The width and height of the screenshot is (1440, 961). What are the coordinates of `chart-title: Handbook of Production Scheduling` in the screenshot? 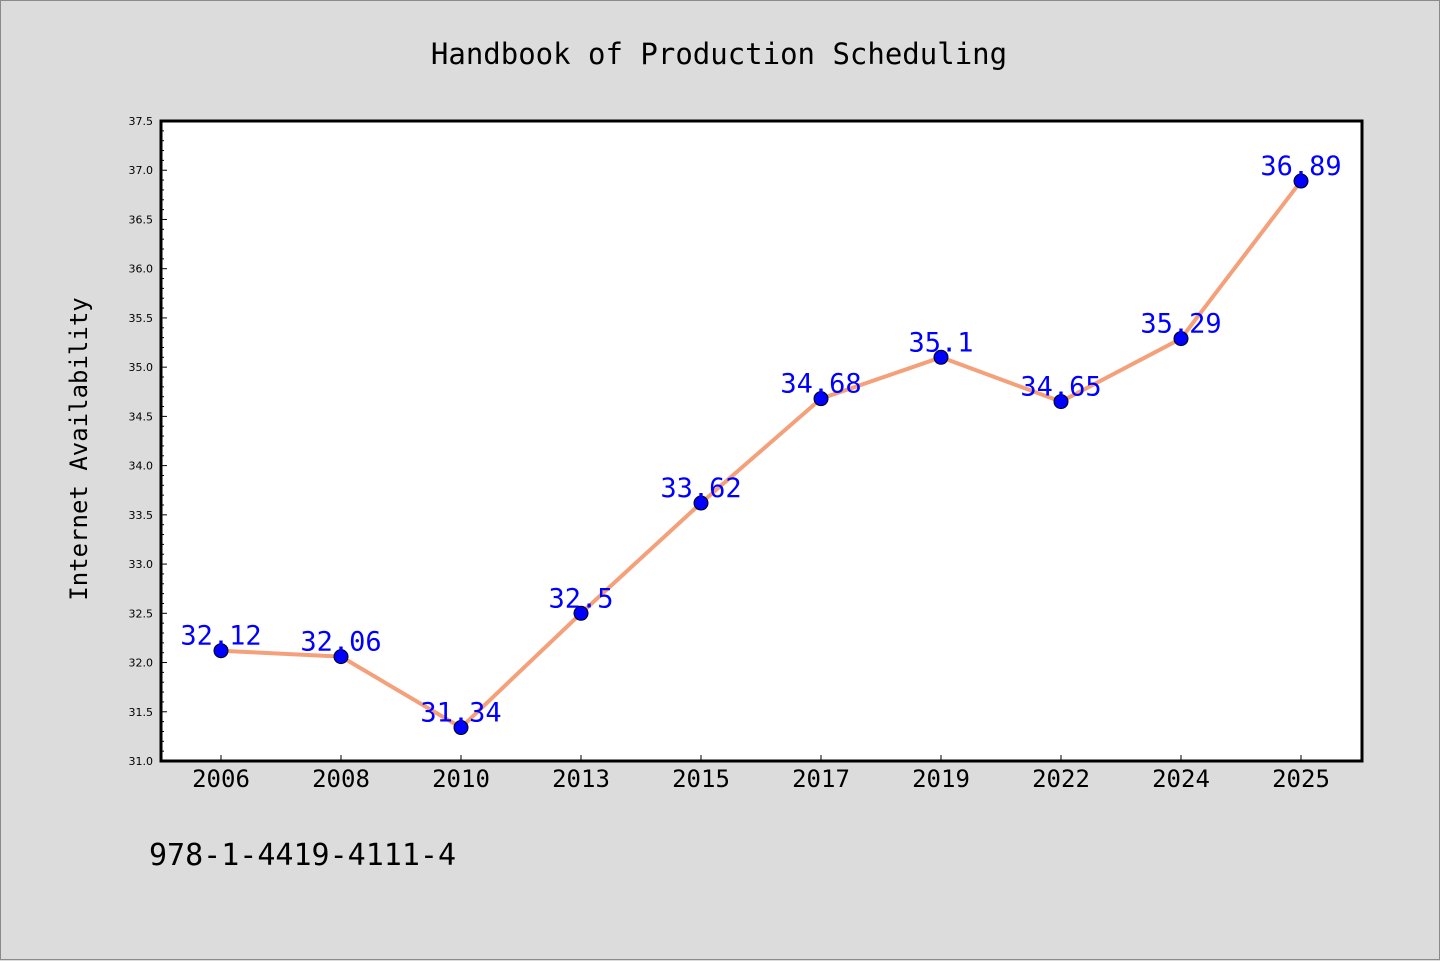 It's located at (719, 54).